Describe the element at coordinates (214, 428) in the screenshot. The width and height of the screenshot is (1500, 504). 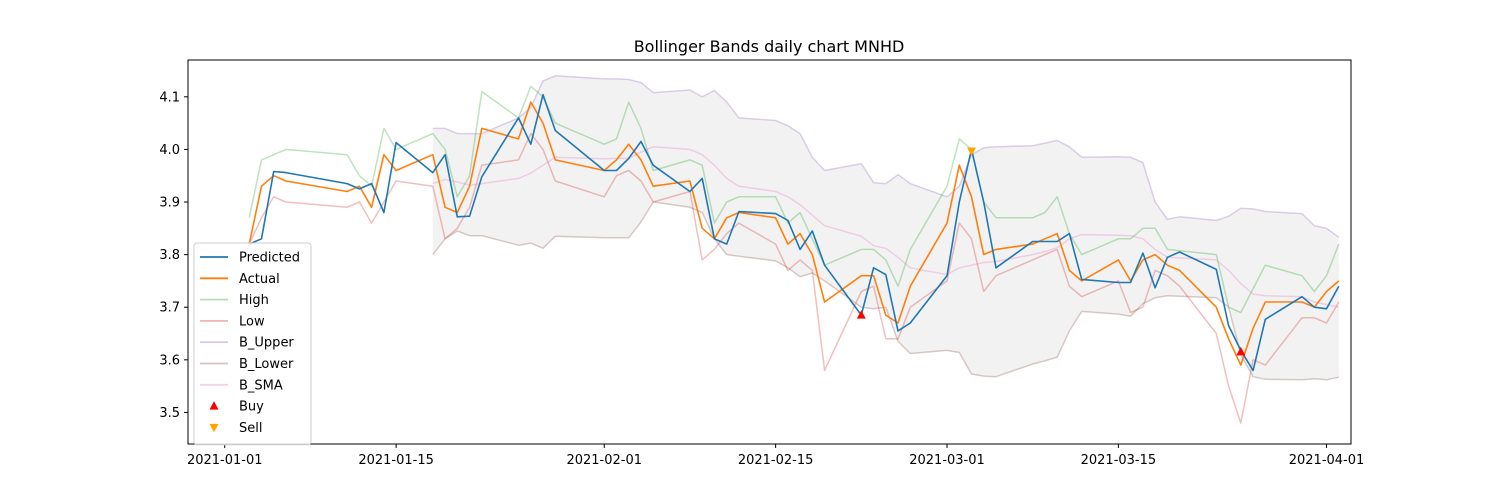
I see `legend-swatch-sell` at that location.